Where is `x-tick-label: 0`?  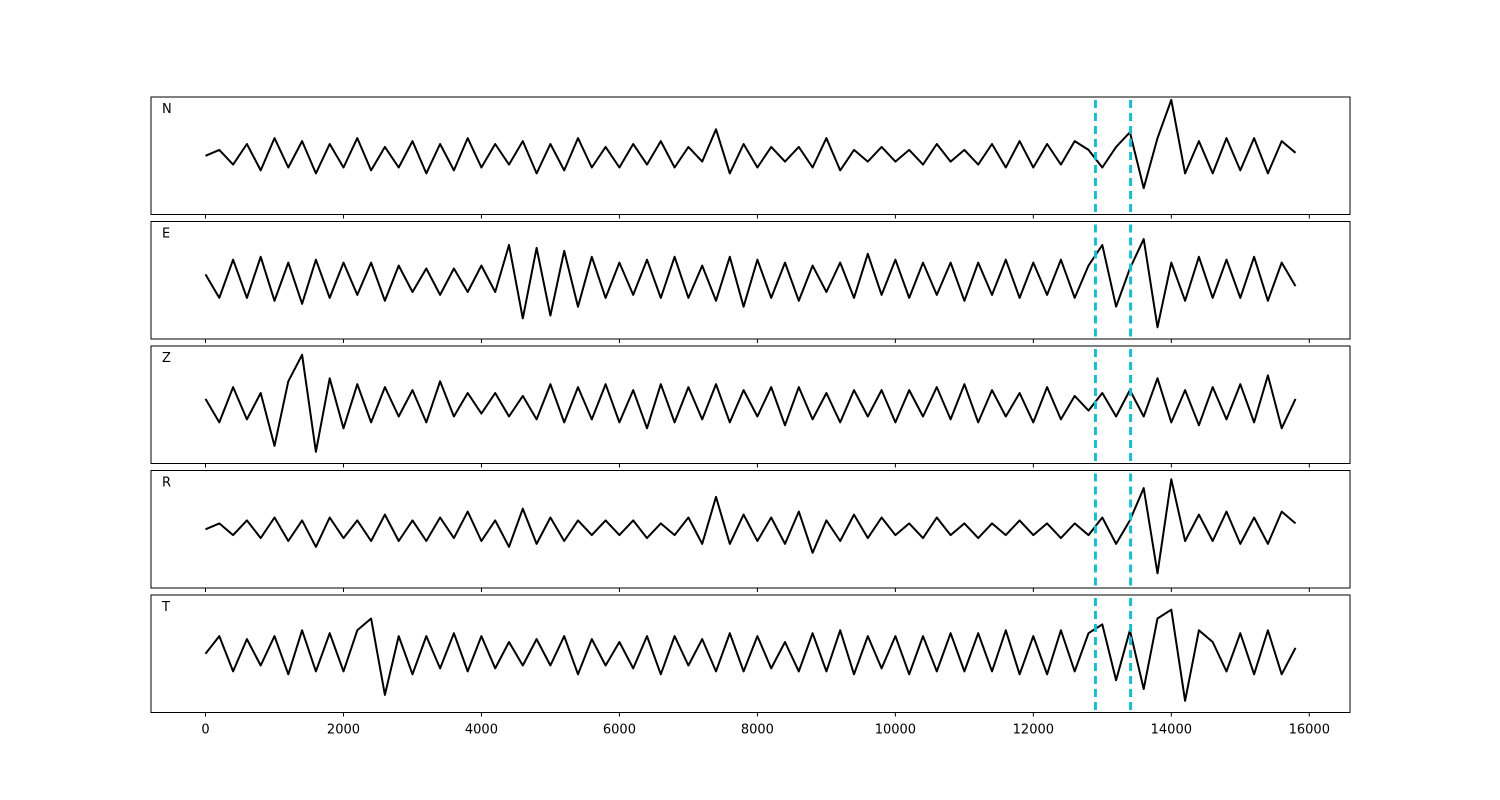
x-tick-label: 0 is located at coordinates (205, 730).